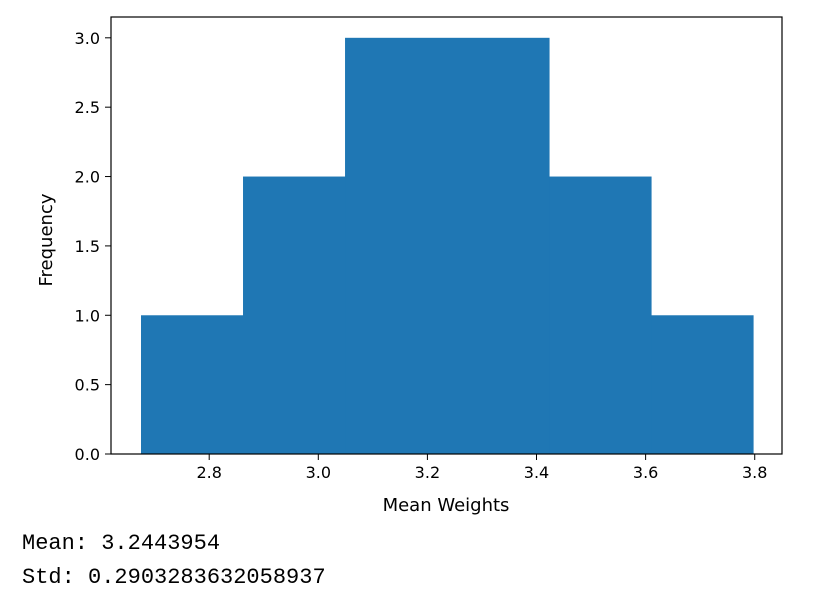 The image size is (833, 614). Describe the element at coordinates (754, 472) in the screenshot. I see `x-tick-label: 3.8` at that location.